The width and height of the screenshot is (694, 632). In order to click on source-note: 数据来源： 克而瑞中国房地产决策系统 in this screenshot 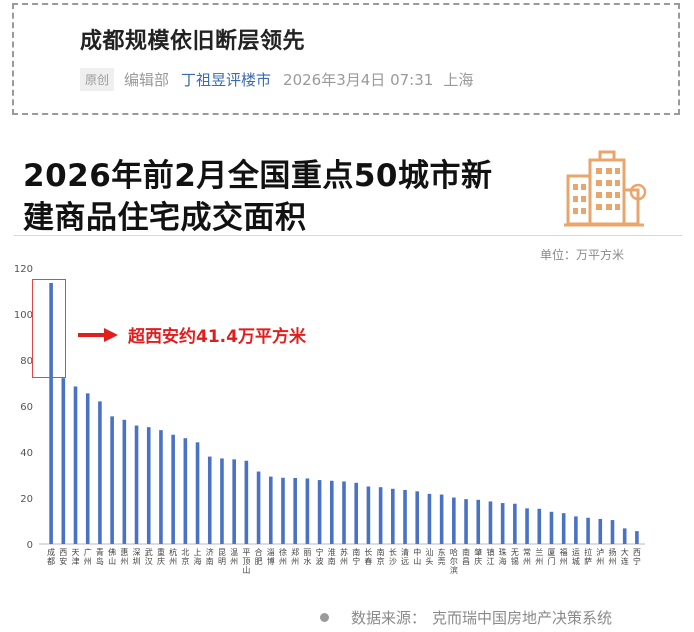, I will do `click(466, 617)`.